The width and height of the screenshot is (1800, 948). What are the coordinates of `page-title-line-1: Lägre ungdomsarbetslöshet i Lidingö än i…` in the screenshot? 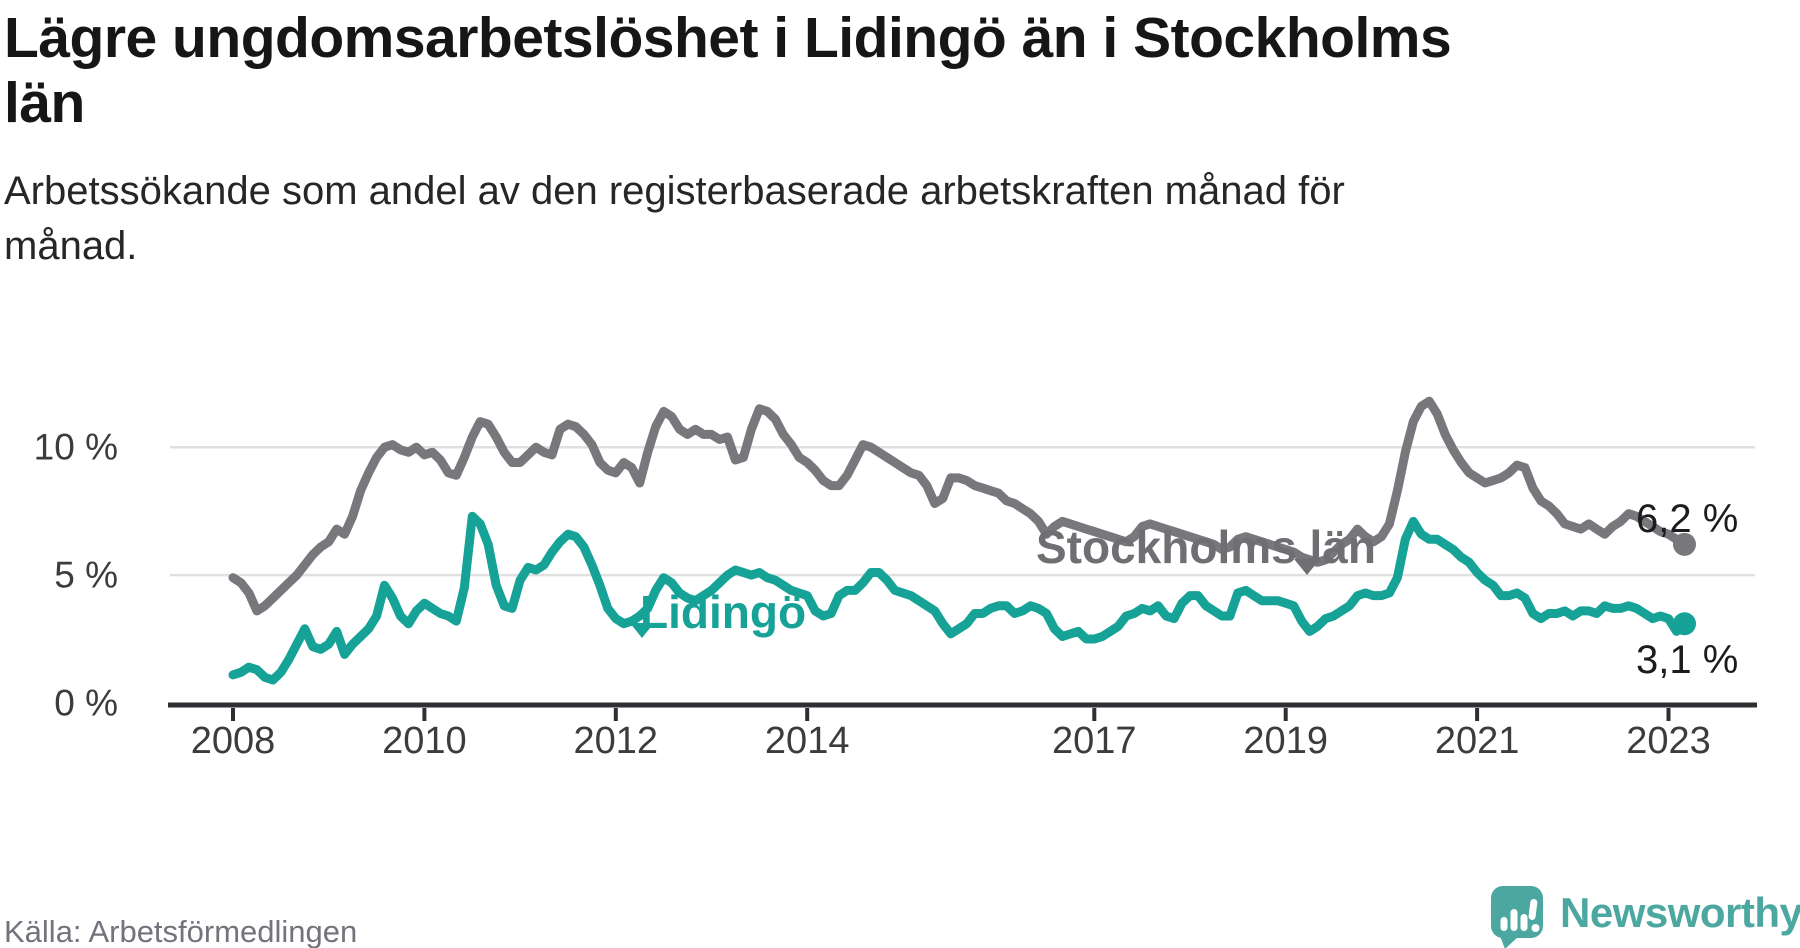 It's located at (728, 38).